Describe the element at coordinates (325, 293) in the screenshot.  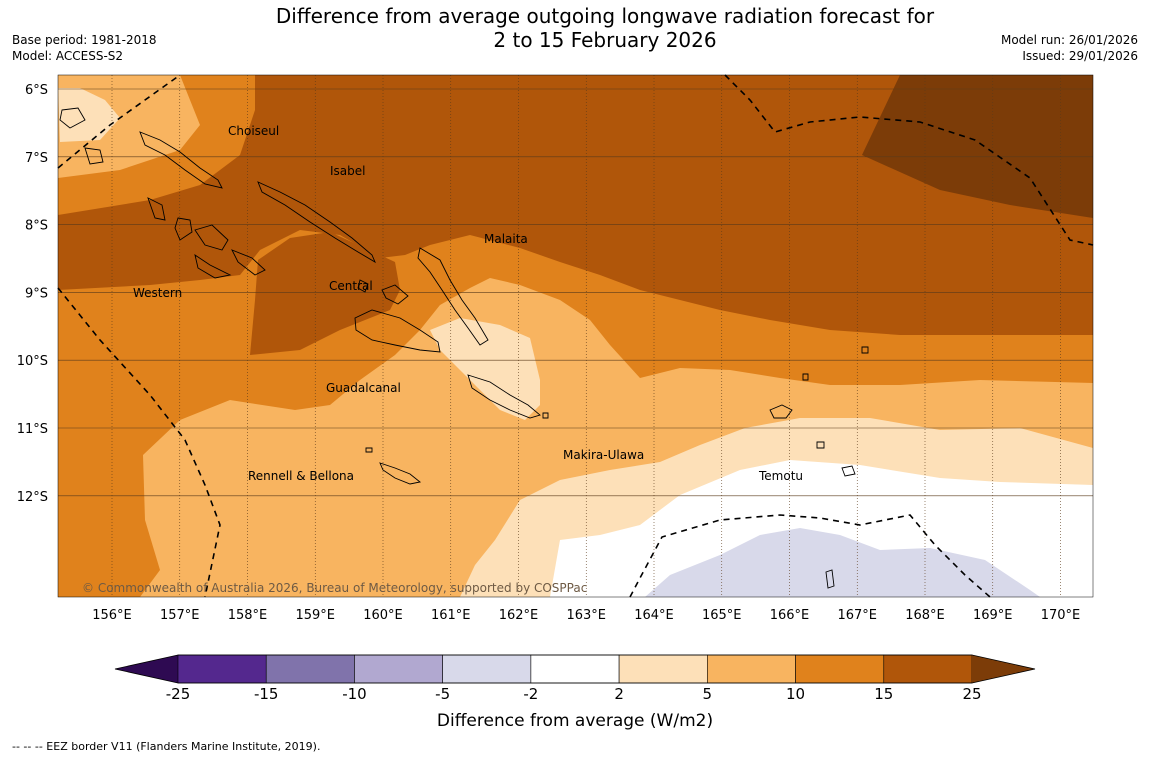
I see `band-15-to-25-central` at that location.